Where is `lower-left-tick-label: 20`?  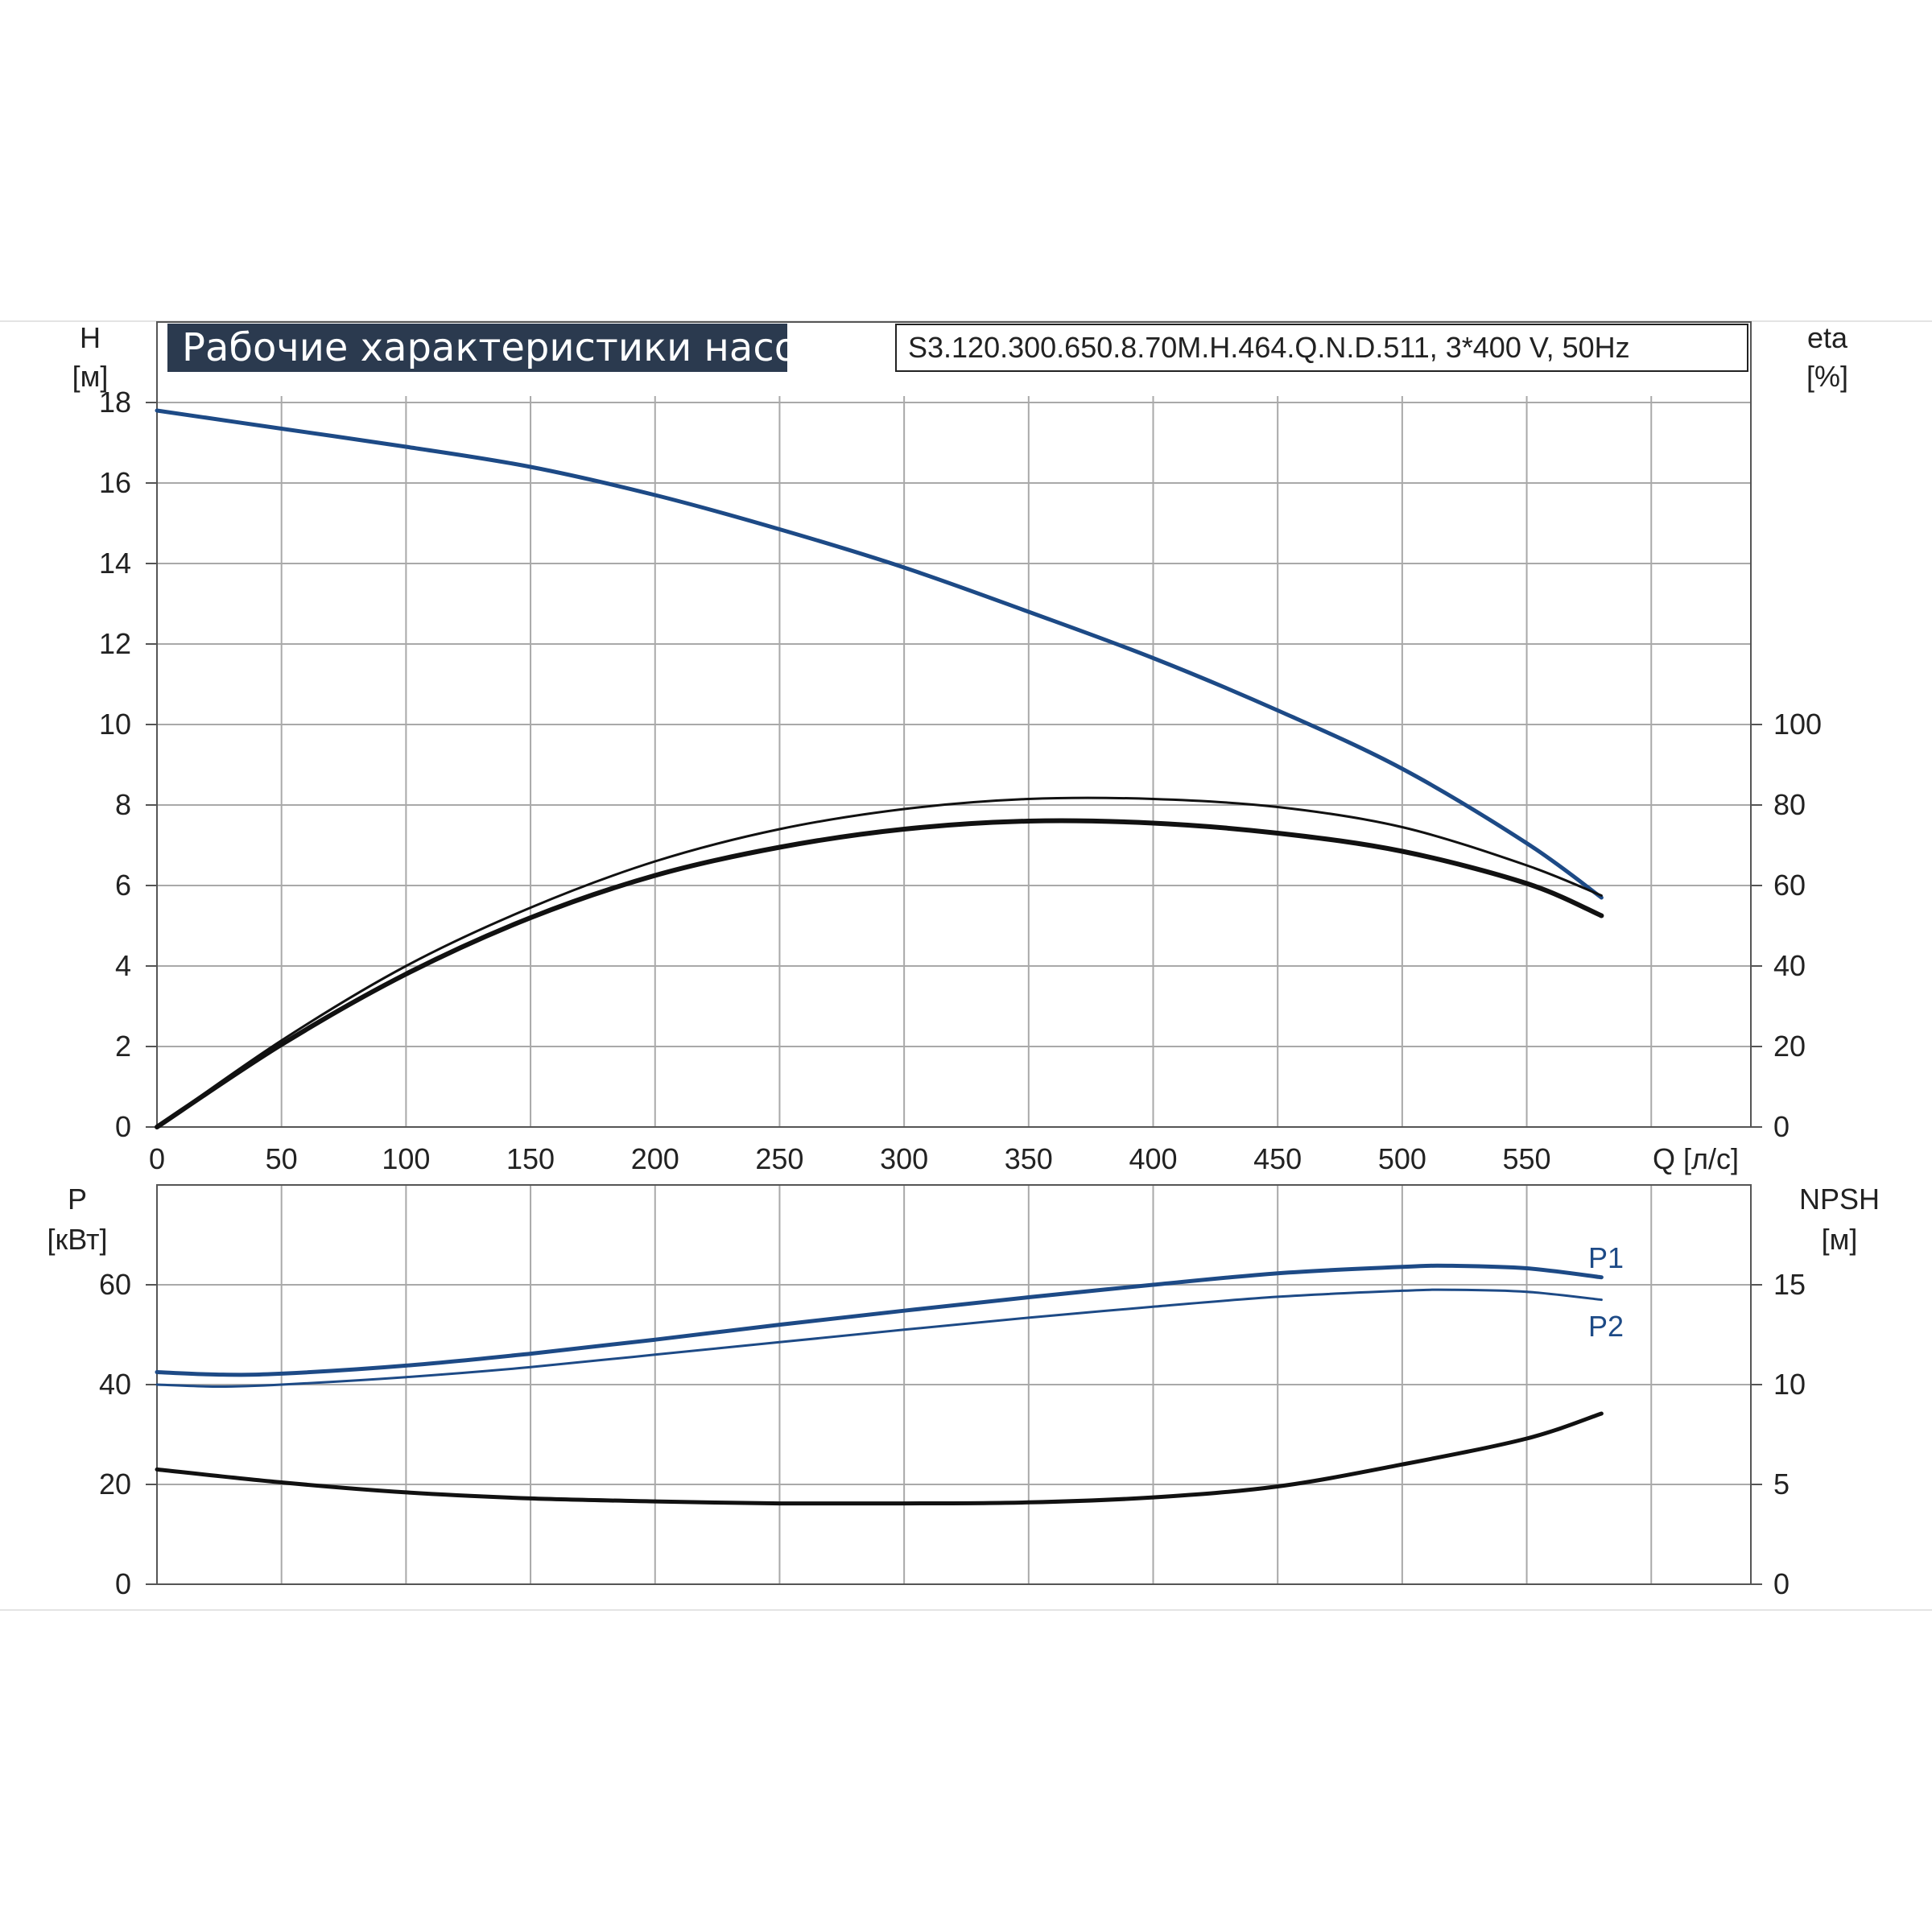
lower-left-tick-label: 20 is located at coordinates (115, 1484).